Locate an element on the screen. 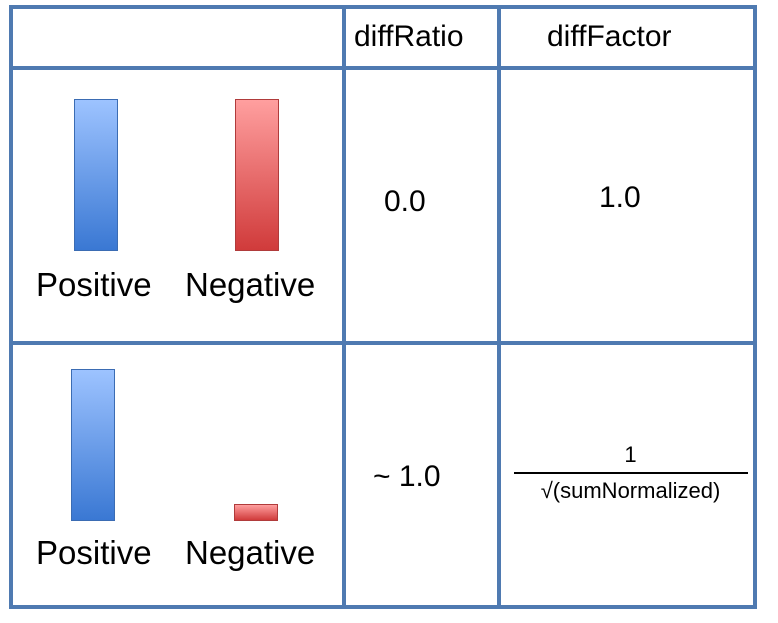  table-border-left is located at coordinates (11, 307).